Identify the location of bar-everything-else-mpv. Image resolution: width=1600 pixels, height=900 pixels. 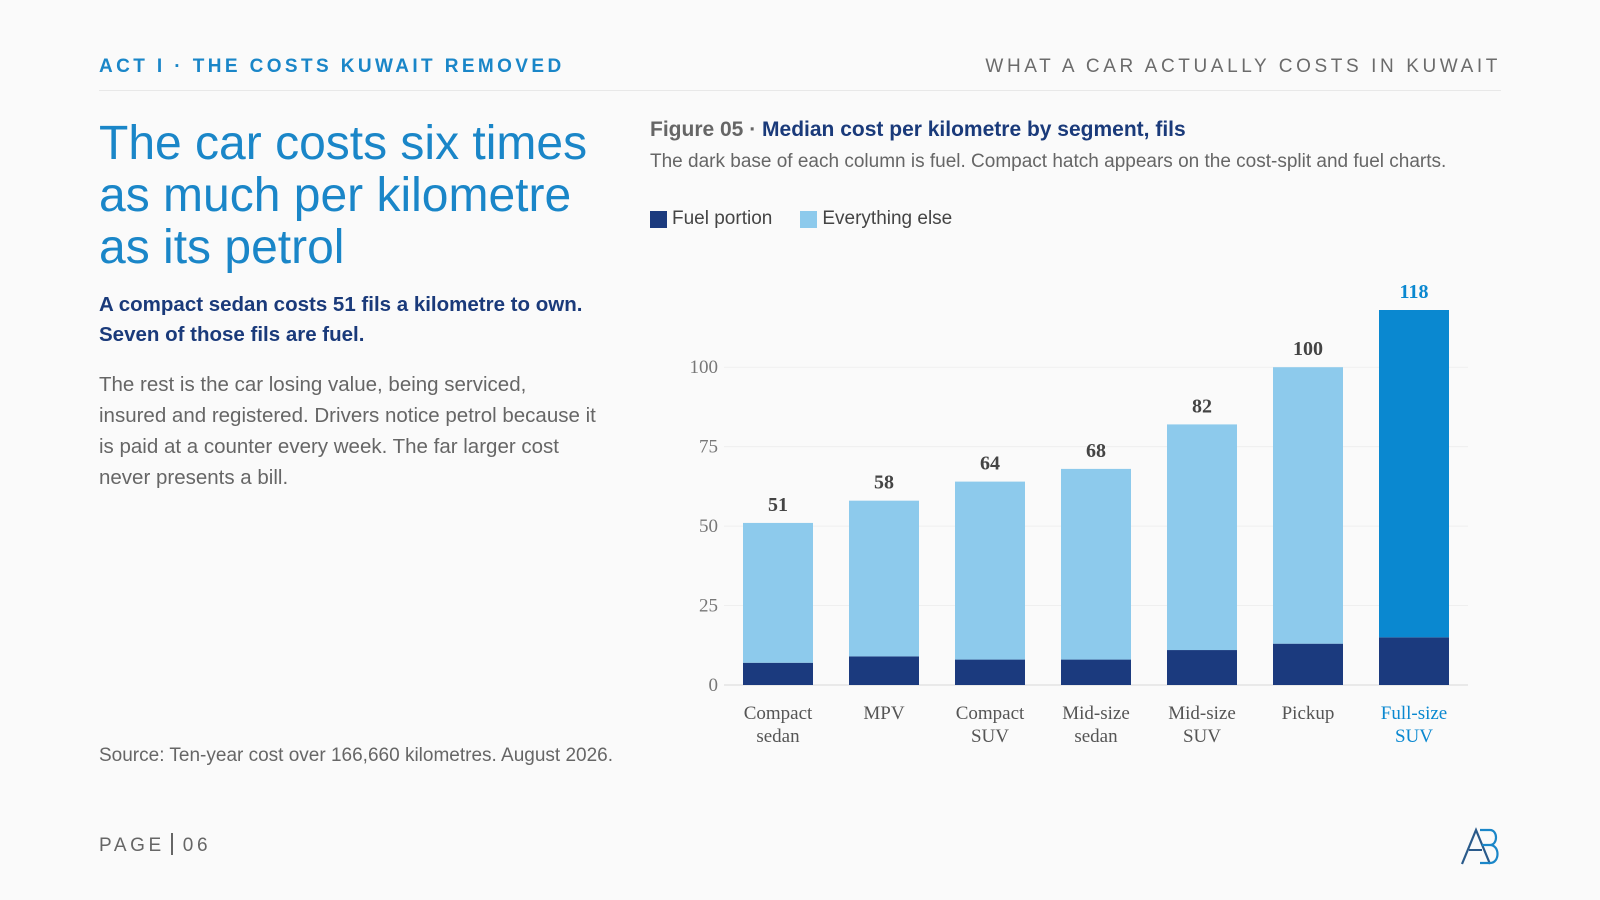
(884, 578).